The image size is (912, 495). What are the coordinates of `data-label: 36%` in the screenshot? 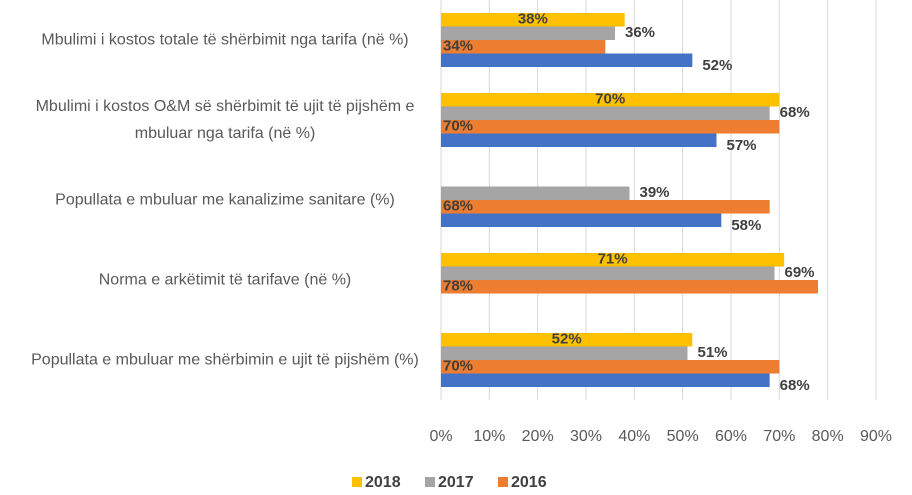 It's located at (640, 32).